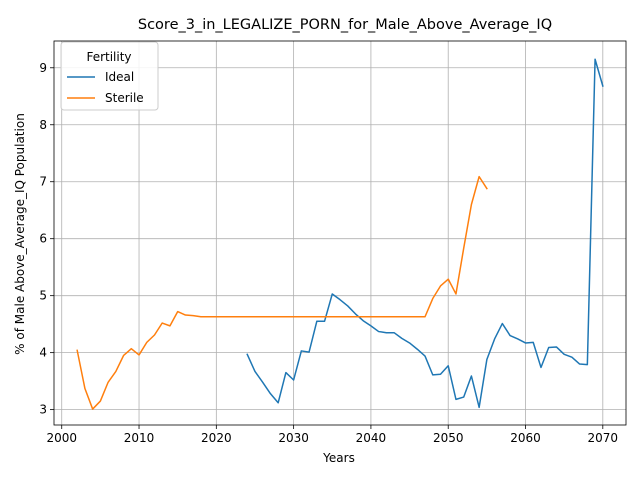 Image resolution: width=640 pixels, height=480 pixels. I want to click on y-ticks: 3 4 5 6 7 8 9, so click(46, 239).